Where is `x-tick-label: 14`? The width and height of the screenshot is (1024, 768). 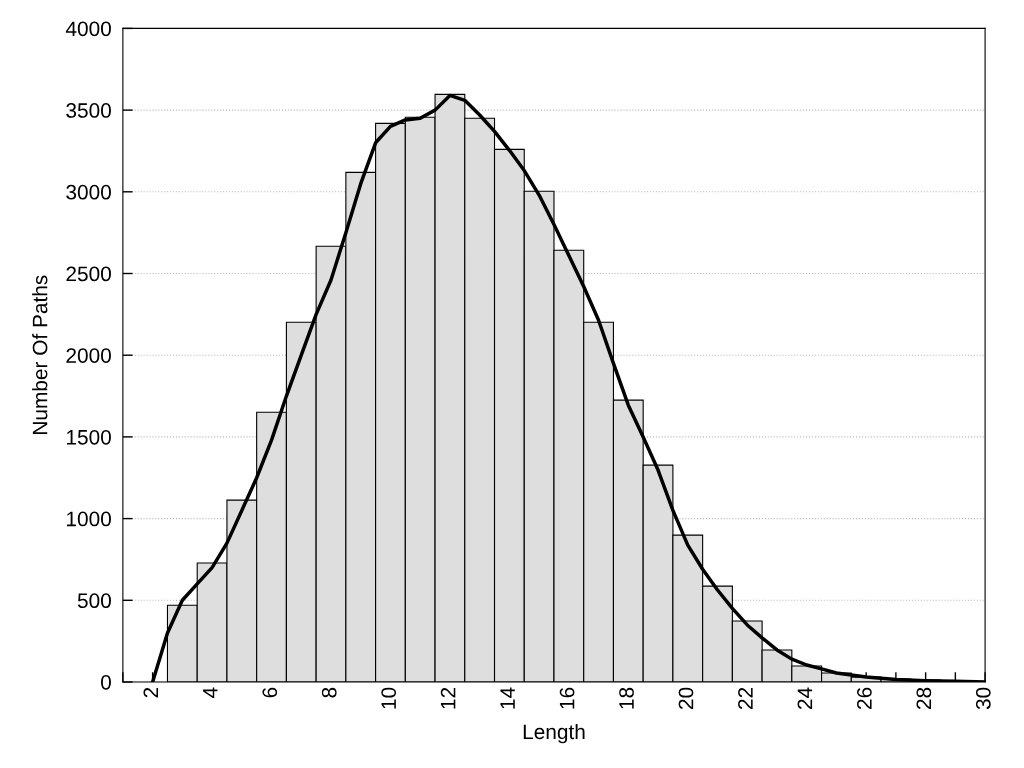
x-tick-label: 14 is located at coordinates (507, 698).